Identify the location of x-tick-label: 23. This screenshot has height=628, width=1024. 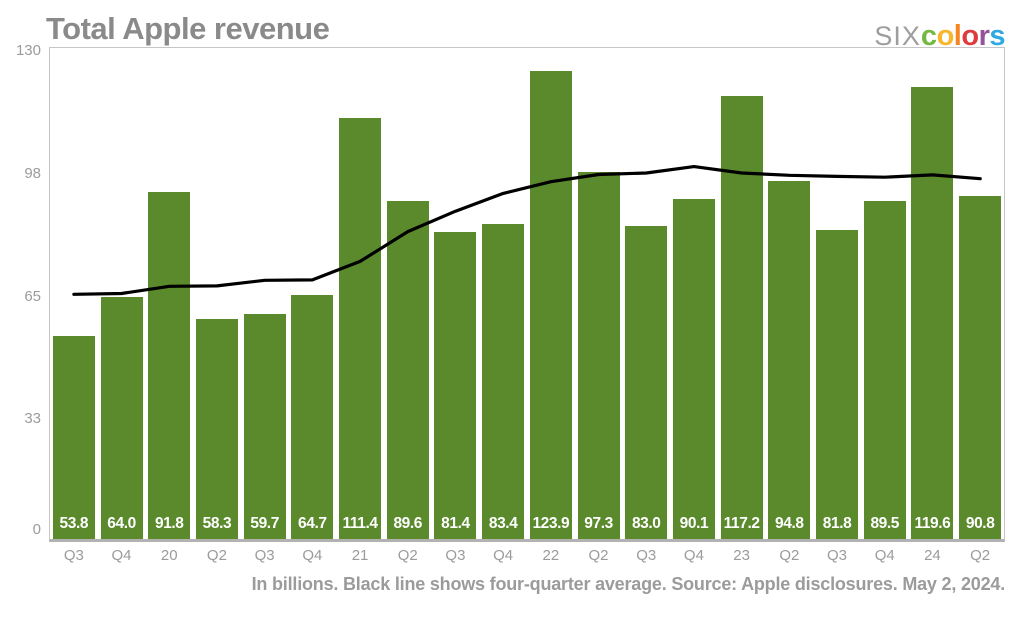
(741, 555).